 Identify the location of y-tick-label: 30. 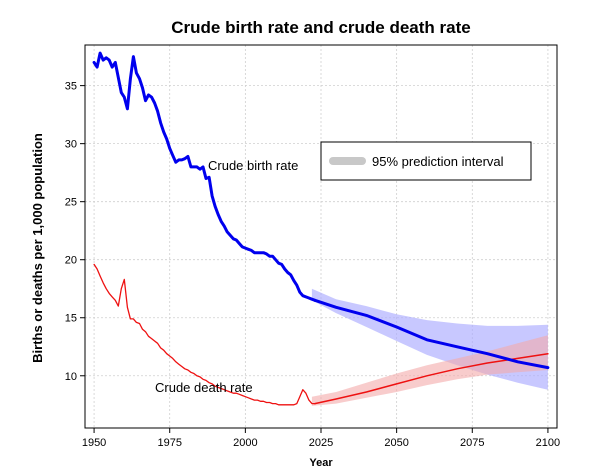
(71, 145).